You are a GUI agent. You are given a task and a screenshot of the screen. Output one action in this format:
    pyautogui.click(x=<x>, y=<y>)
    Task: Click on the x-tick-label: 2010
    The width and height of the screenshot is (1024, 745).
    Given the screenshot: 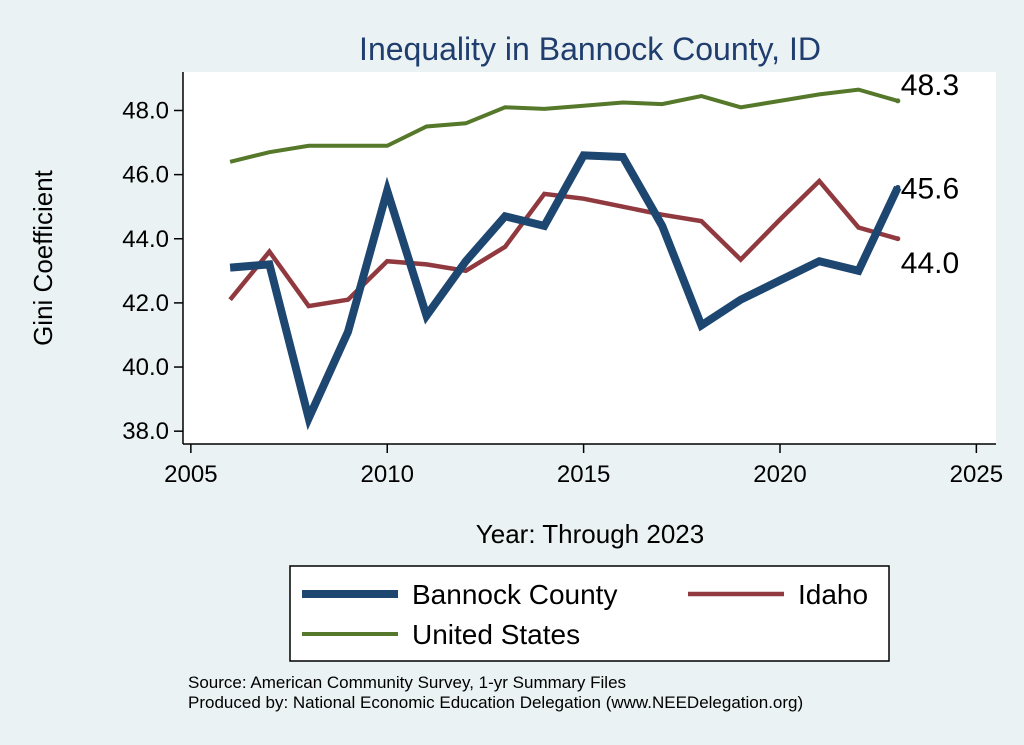 What is the action you would take?
    pyautogui.click(x=387, y=474)
    